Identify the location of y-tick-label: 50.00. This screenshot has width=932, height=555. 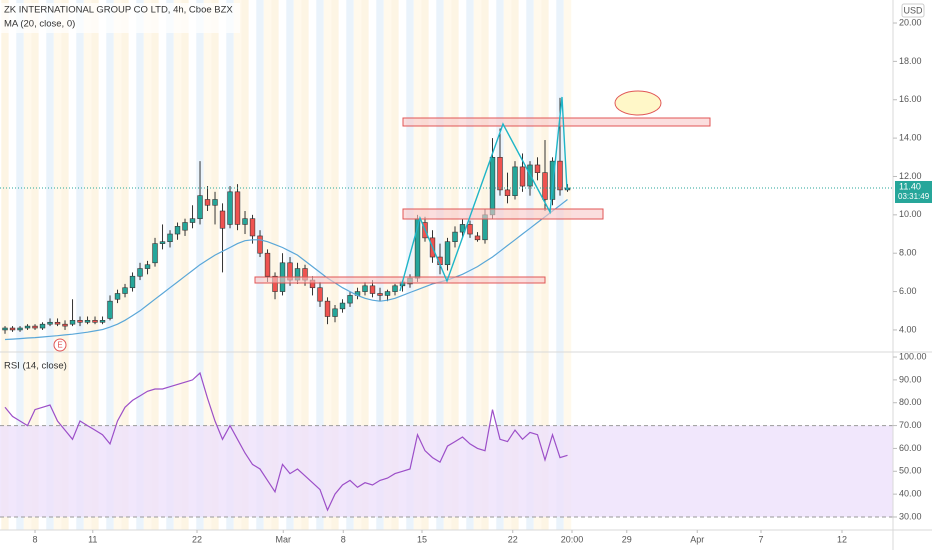
(910, 471).